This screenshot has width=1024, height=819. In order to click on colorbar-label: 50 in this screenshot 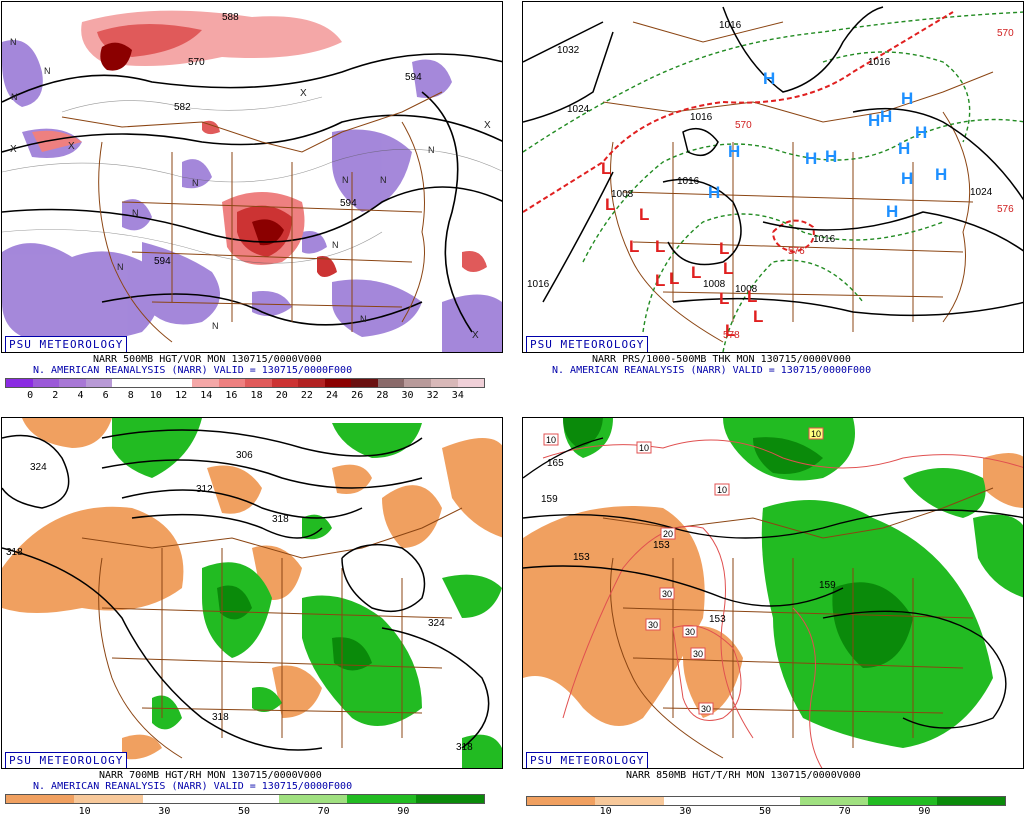, I will do `click(765, 811)`.